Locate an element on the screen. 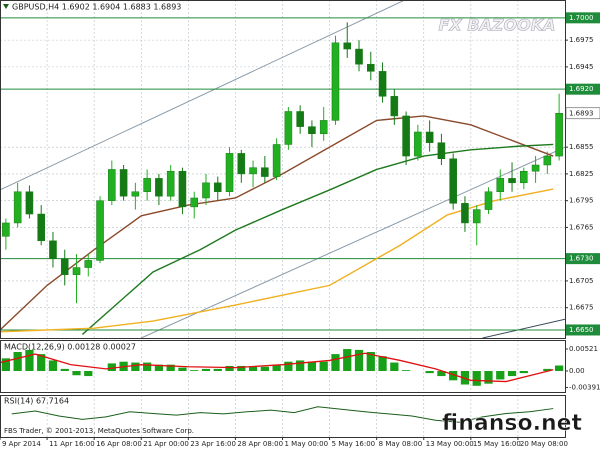 The image size is (600, 450). x-tick-label: 21 Apr 00:00 is located at coordinates (166, 444).